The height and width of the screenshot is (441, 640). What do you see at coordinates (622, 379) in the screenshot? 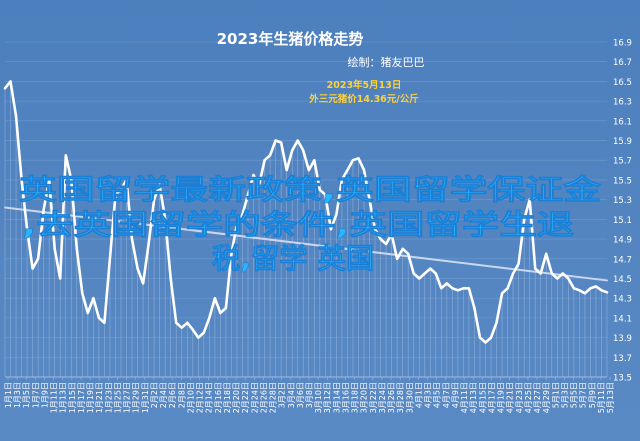
I see `y-tick-label: 13.5` at bounding box center [622, 379].